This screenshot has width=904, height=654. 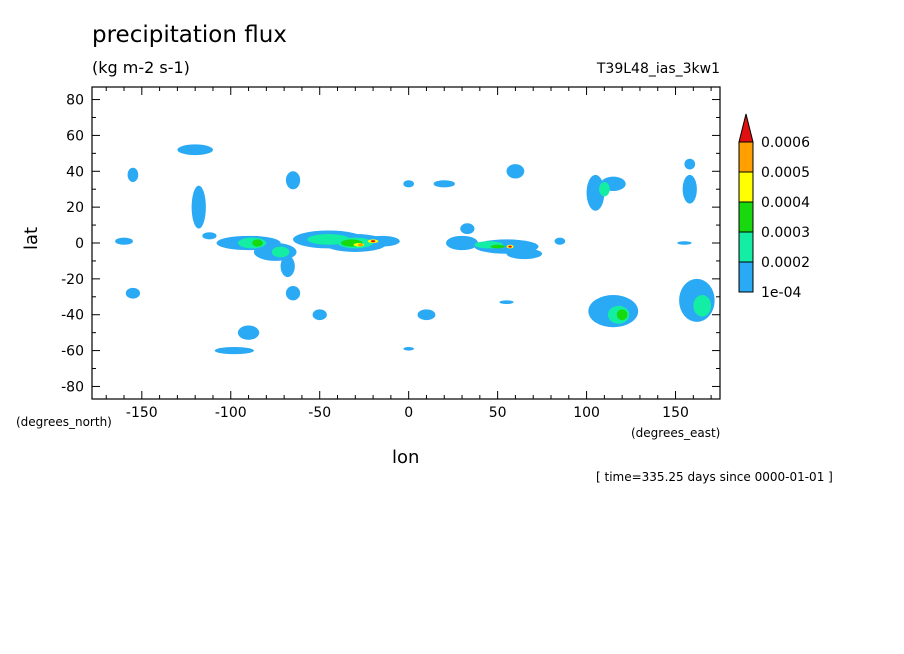 I want to click on y-axis-units: (degrees_north), so click(x=64, y=422).